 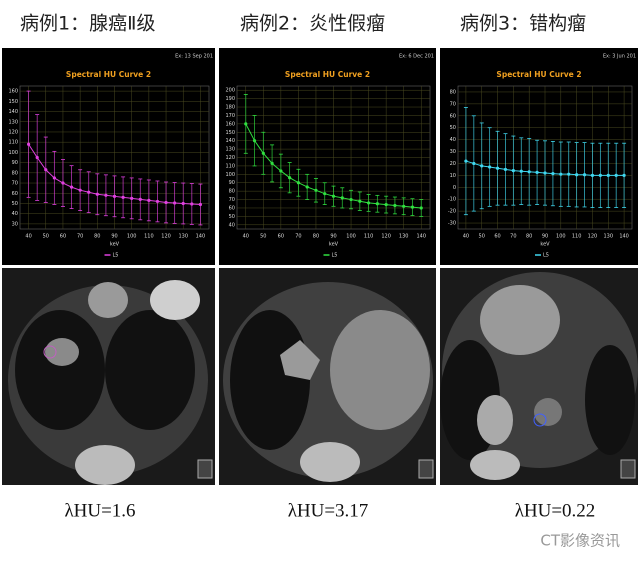 I want to click on case-header: 病例1：腺癌Ⅱ级, so click(x=87, y=24).